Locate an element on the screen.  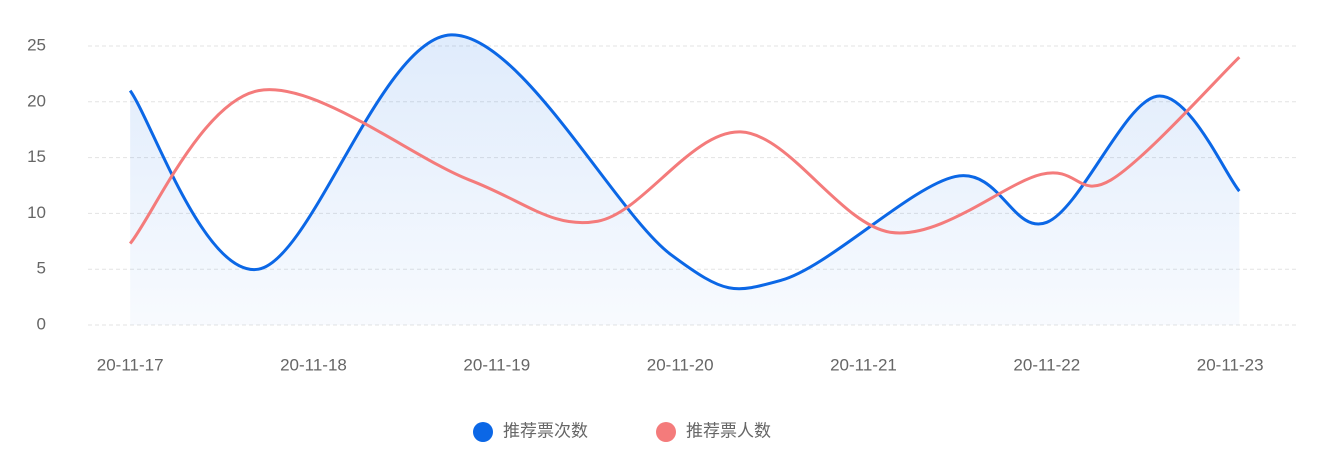
x-tick-label: 20-11-18 is located at coordinates (313, 364).